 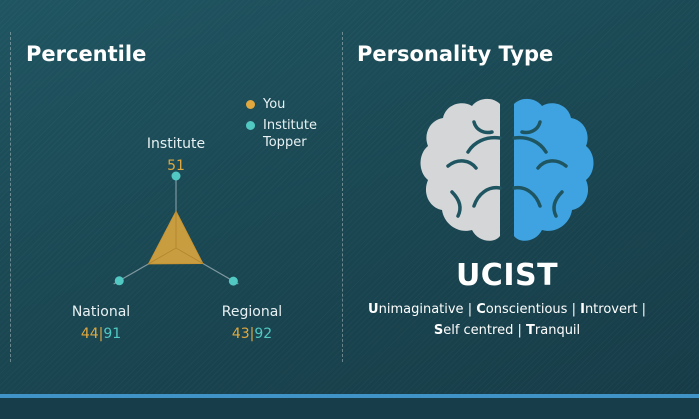 I want to click on axis-values-national: 44|91, so click(x=101, y=334).